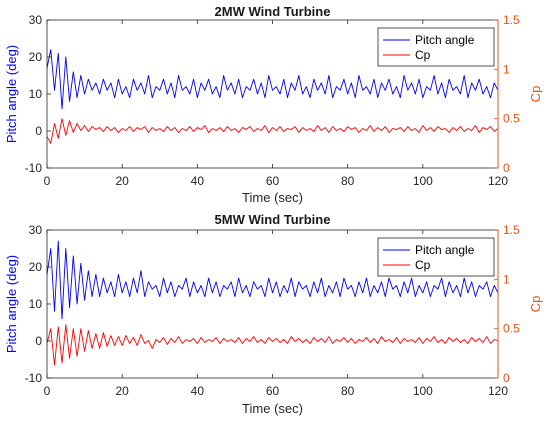 The height and width of the screenshot is (422, 550). What do you see at coordinates (273, 219) in the screenshot?
I see `chart-title: 5MW Wind Turbine` at bounding box center [273, 219].